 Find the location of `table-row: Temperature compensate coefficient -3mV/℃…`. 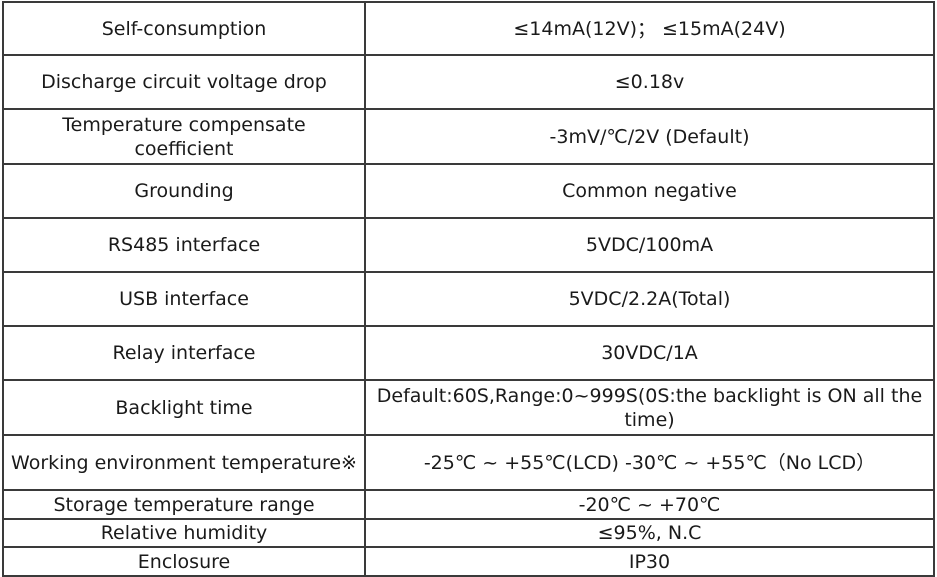

table-row: Temperature compensate coefficient -3mV/℃… is located at coordinates (468, 136).